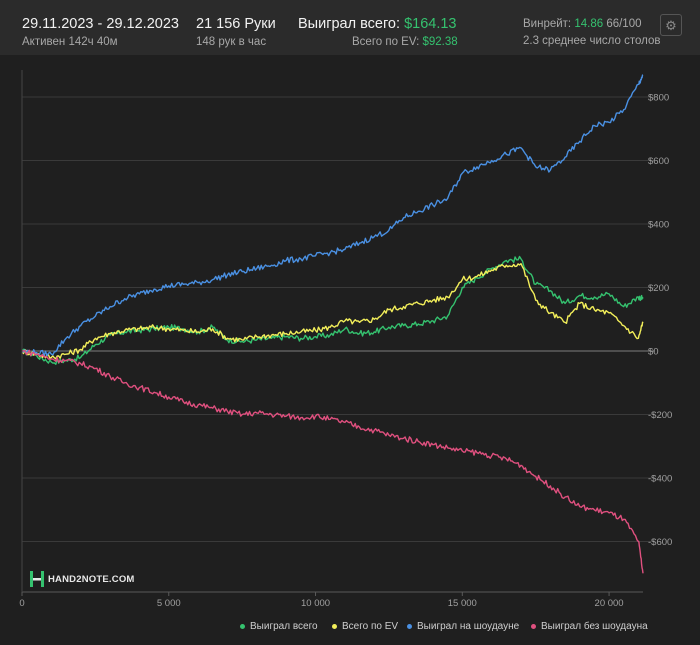 Image resolution: width=700 pixels, height=645 pixels. I want to click on legend-item-showdown: Выиграл на шоудауне, so click(463, 626).